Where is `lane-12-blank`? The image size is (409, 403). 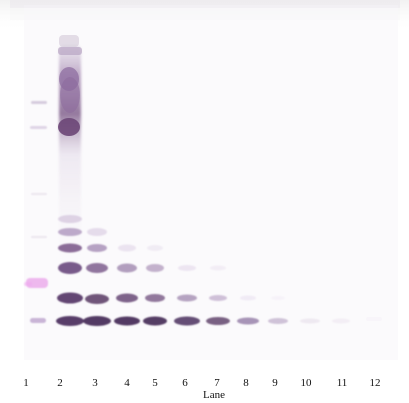 lane-12-blank is located at coordinates (374, 319).